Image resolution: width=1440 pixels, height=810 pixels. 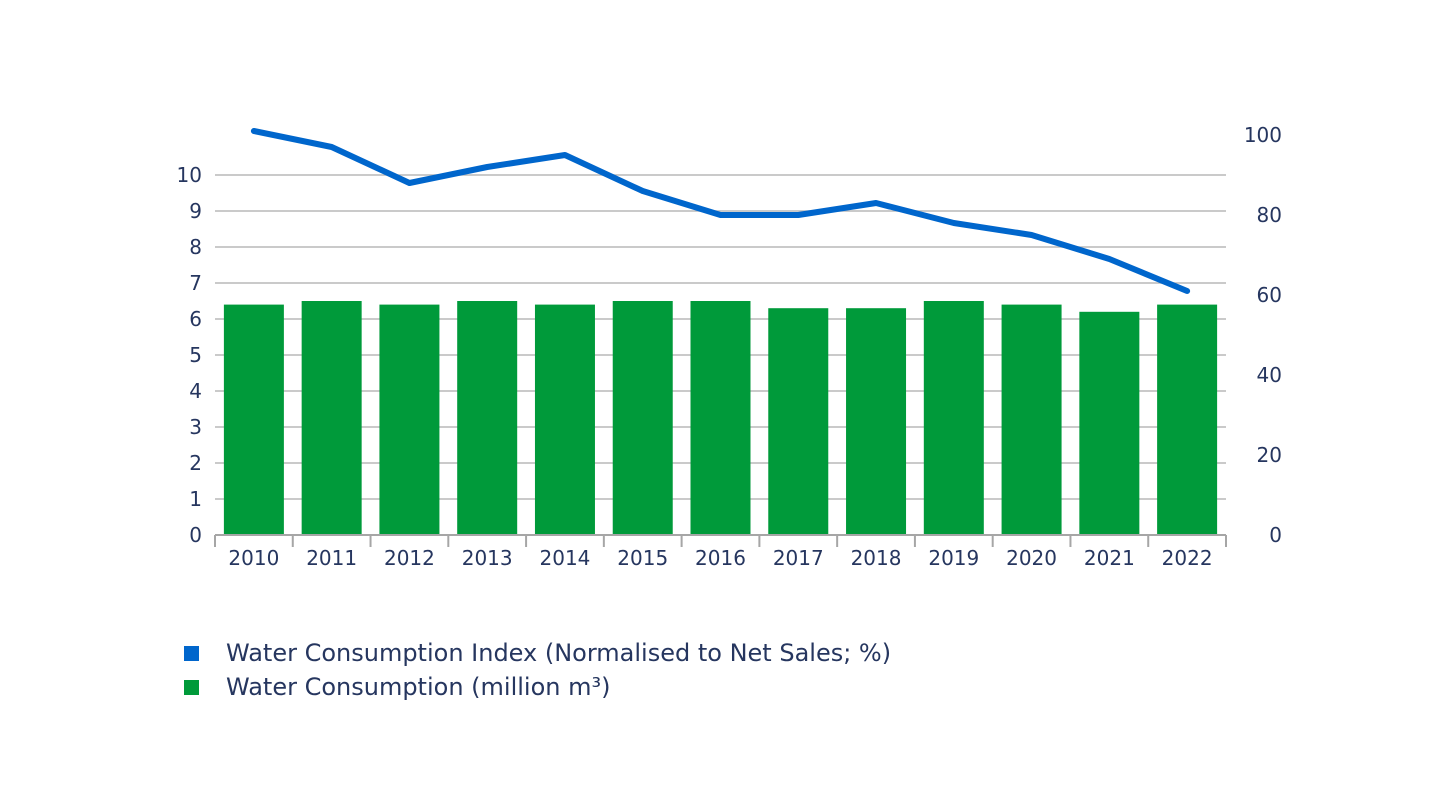 What do you see at coordinates (1109, 423) in the screenshot?
I see `bar-2021` at bounding box center [1109, 423].